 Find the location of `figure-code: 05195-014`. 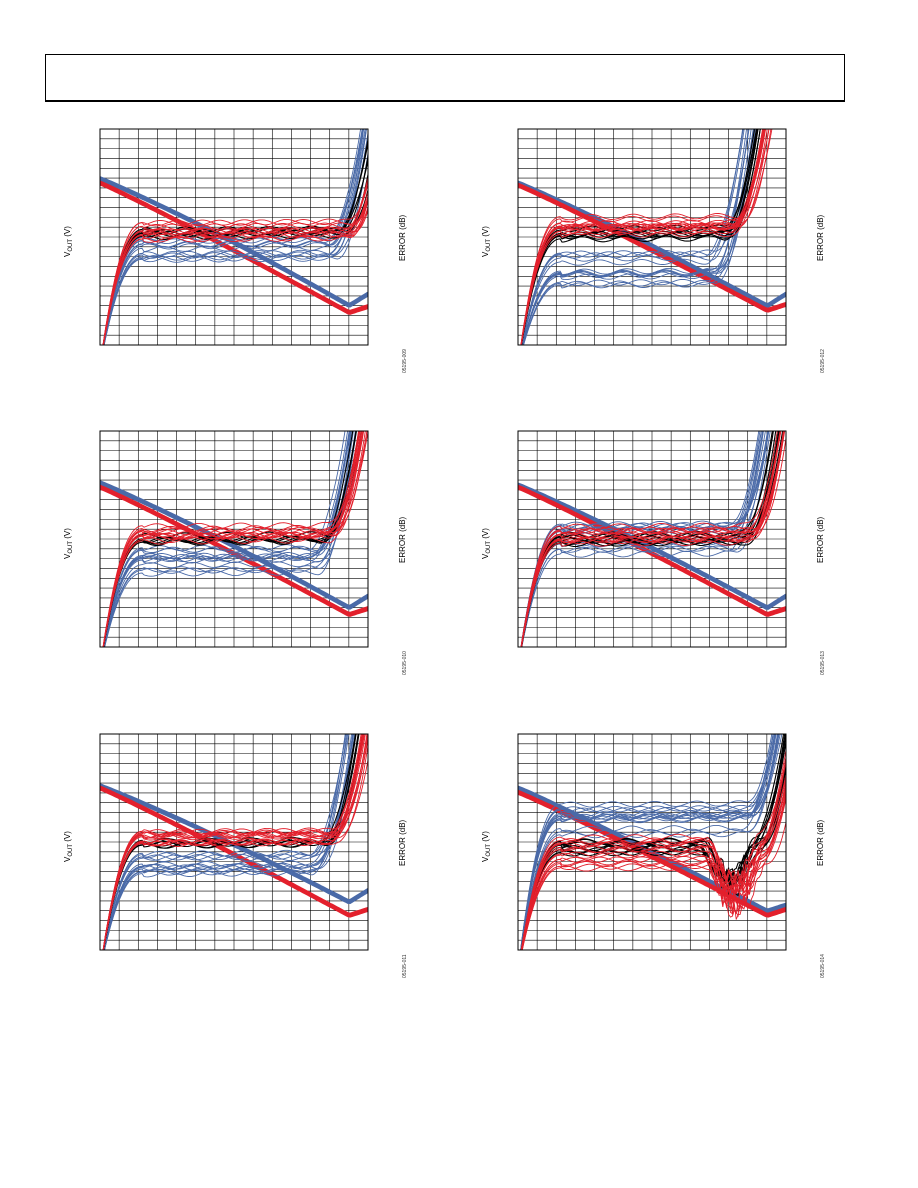

figure-code: 05195-014 is located at coordinates (823, 966).